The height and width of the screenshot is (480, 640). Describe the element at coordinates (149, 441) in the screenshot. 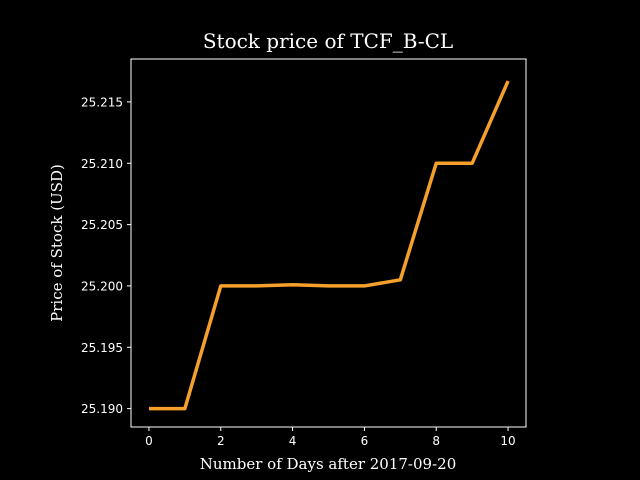

I see `x-tick-label: 0` at that location.